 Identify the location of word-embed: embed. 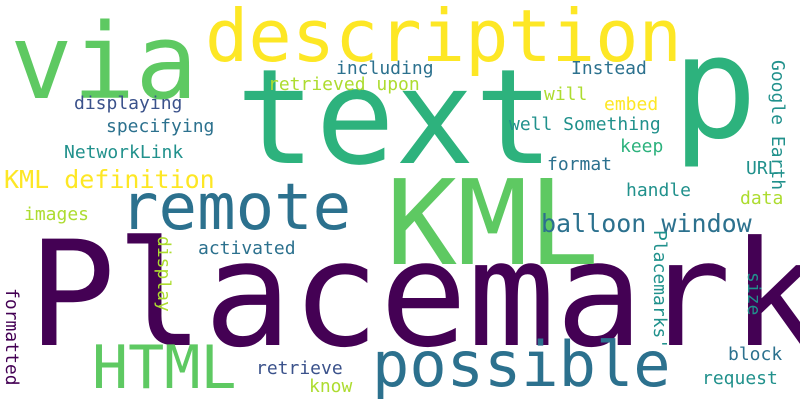
(631, 104).